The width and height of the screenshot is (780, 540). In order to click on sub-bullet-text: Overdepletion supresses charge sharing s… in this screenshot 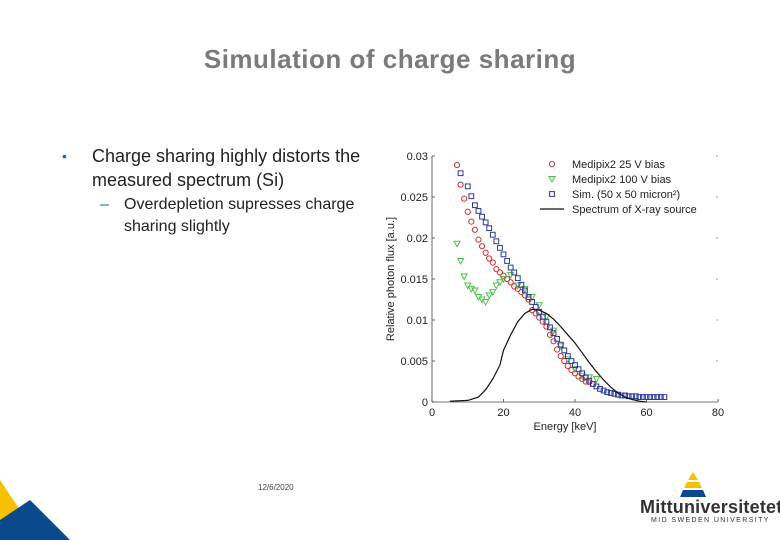, I will do `click(239, 215)`.